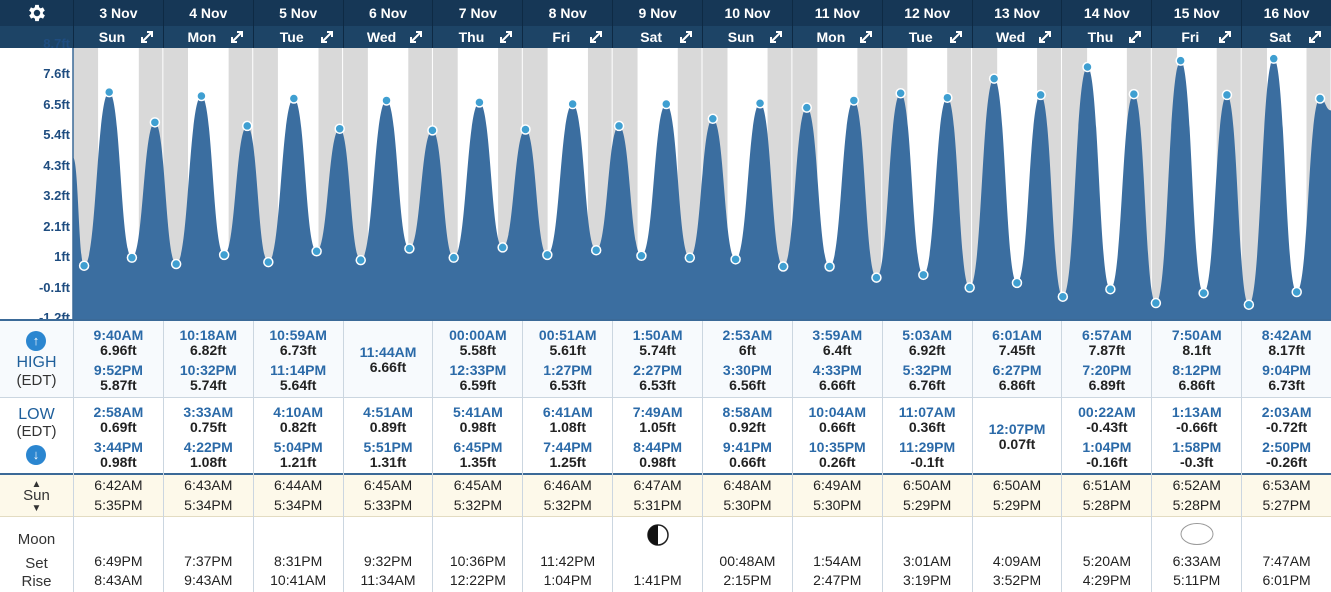  What do you see at coordinates (1196, 24) in the screenshot?
I see `day-column-header: 15 Nov Fri` at bounding box center [1196, 24].